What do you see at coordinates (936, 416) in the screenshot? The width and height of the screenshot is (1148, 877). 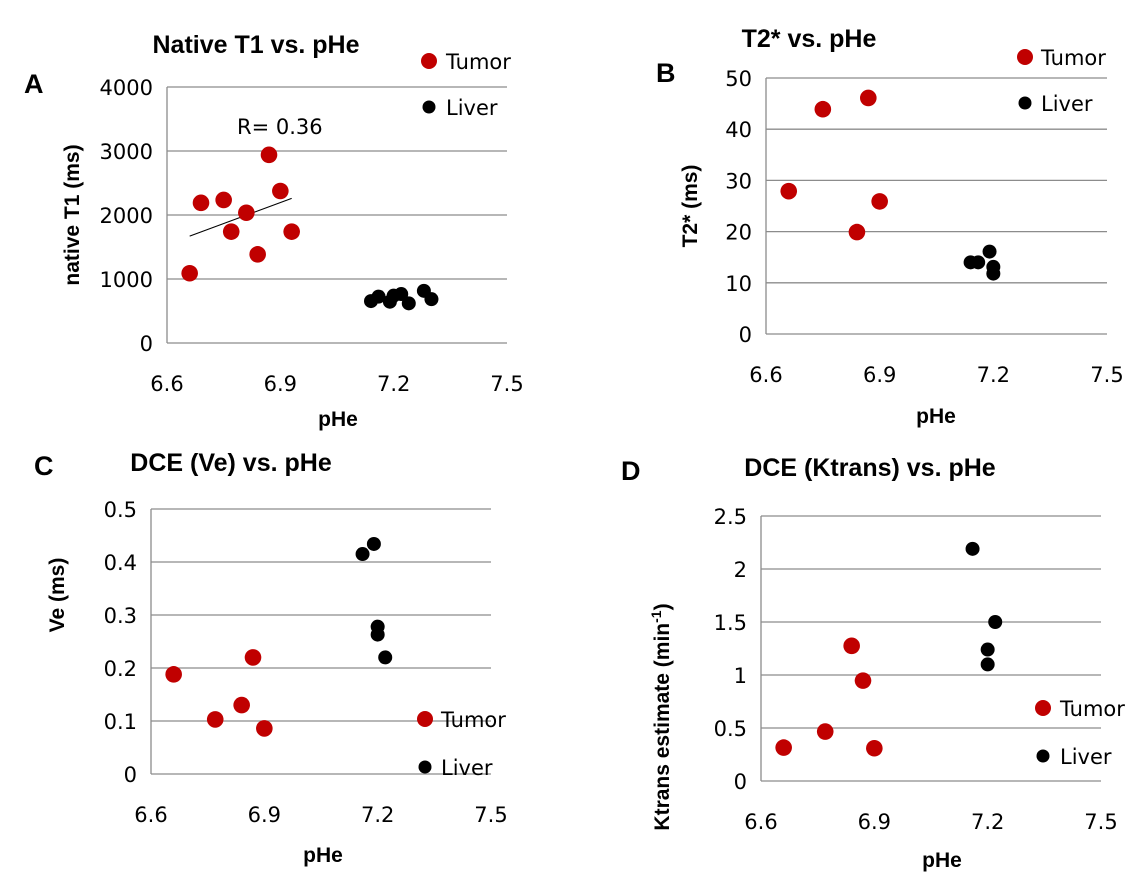 I see `panel-b-xlabel: pHe` at bounding box center [936, 416].